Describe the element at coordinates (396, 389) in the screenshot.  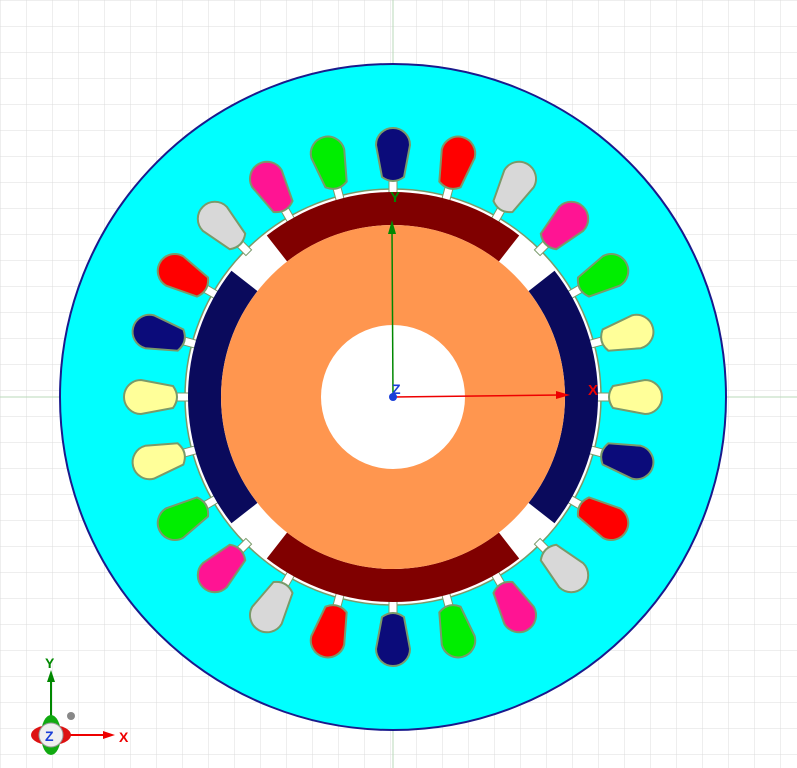
I see `z-axis-label: Z` at that location.